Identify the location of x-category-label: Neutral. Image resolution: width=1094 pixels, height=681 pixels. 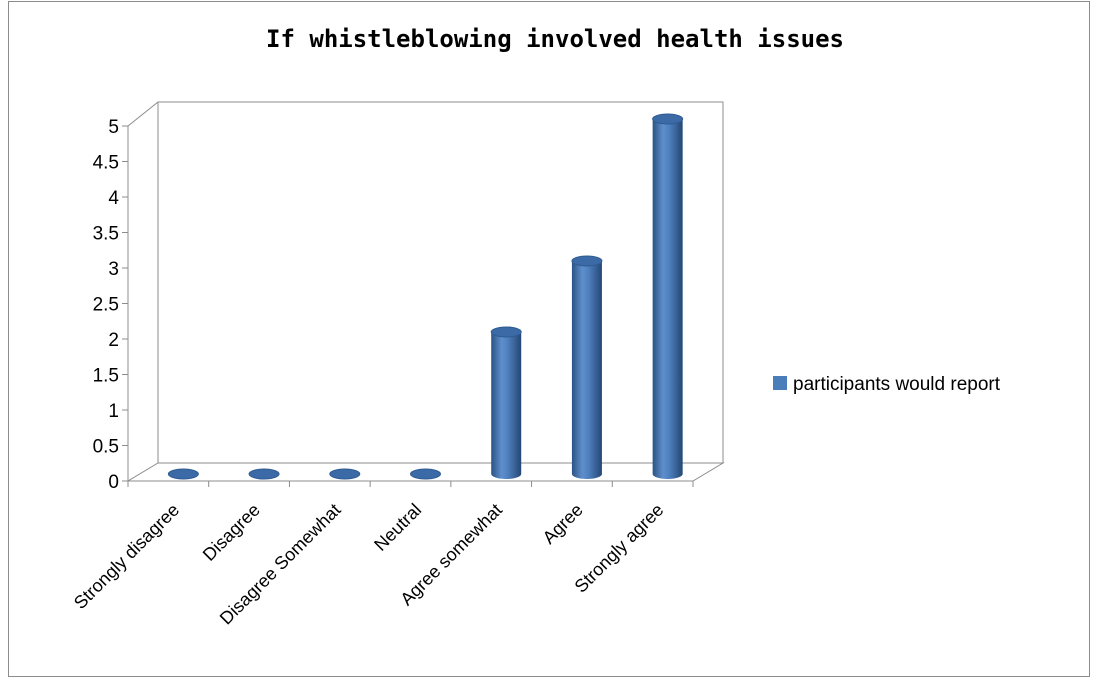
(397, 527).